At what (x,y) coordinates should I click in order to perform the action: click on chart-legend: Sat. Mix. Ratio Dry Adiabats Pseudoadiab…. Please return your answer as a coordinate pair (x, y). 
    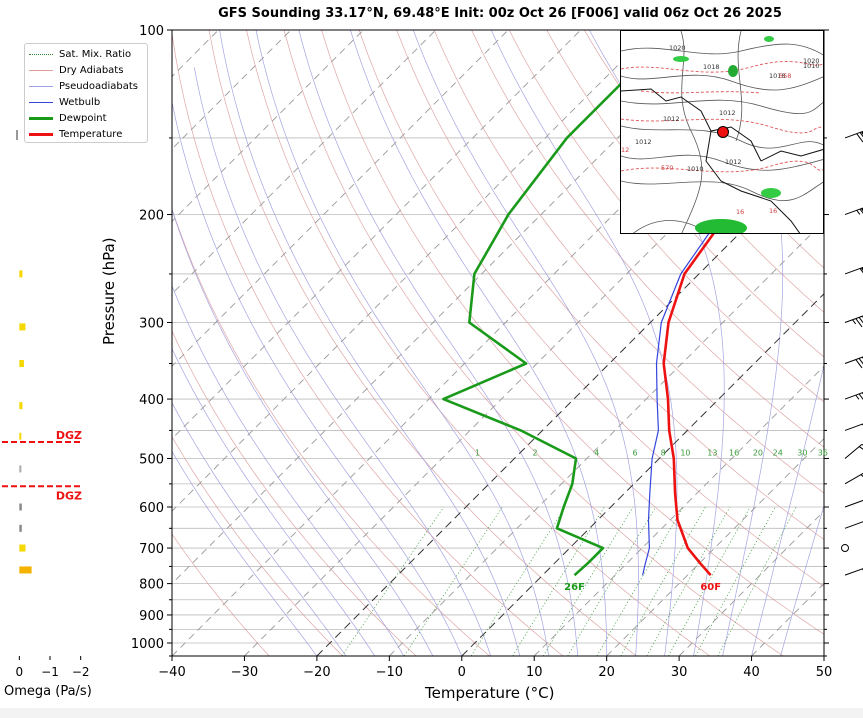
    Looking at the image, I should click on (86, 93).